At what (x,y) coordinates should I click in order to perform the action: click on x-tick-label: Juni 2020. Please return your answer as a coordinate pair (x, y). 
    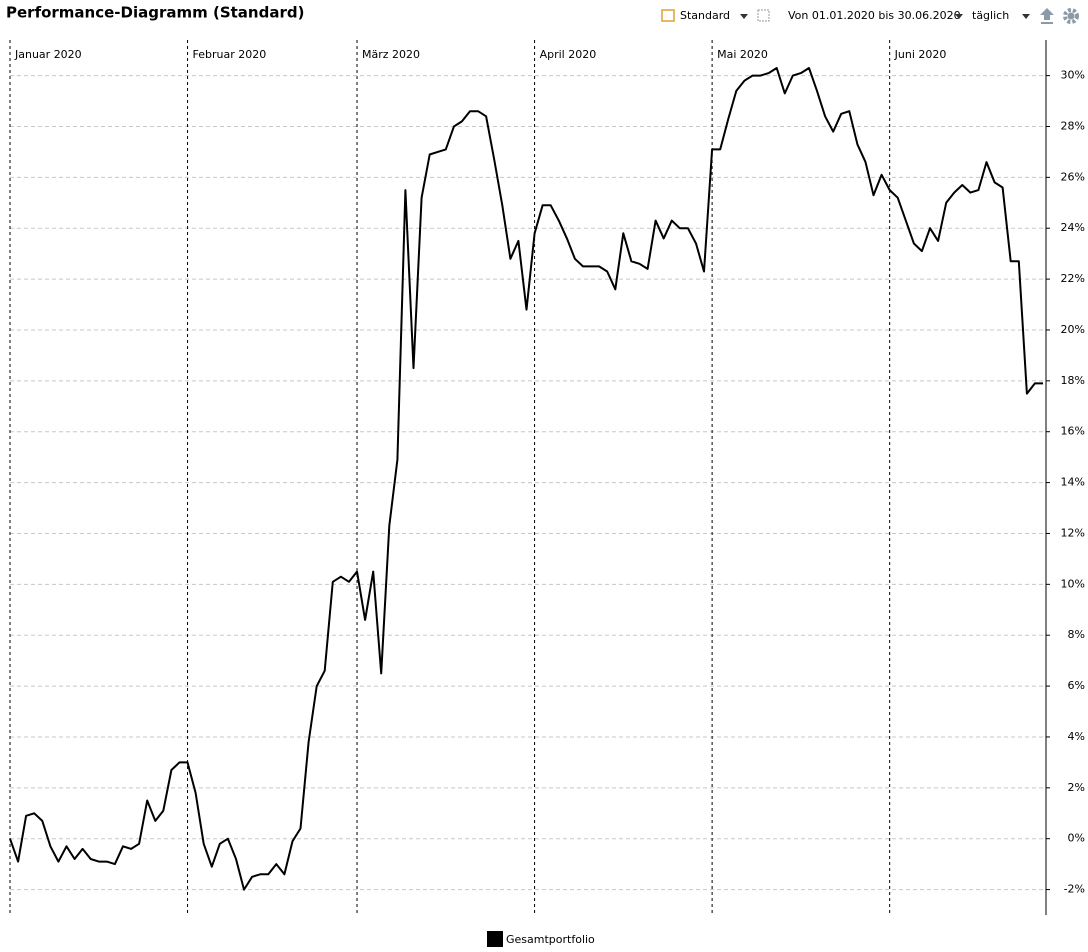
    Looking at the image, I should click on (920, 54).